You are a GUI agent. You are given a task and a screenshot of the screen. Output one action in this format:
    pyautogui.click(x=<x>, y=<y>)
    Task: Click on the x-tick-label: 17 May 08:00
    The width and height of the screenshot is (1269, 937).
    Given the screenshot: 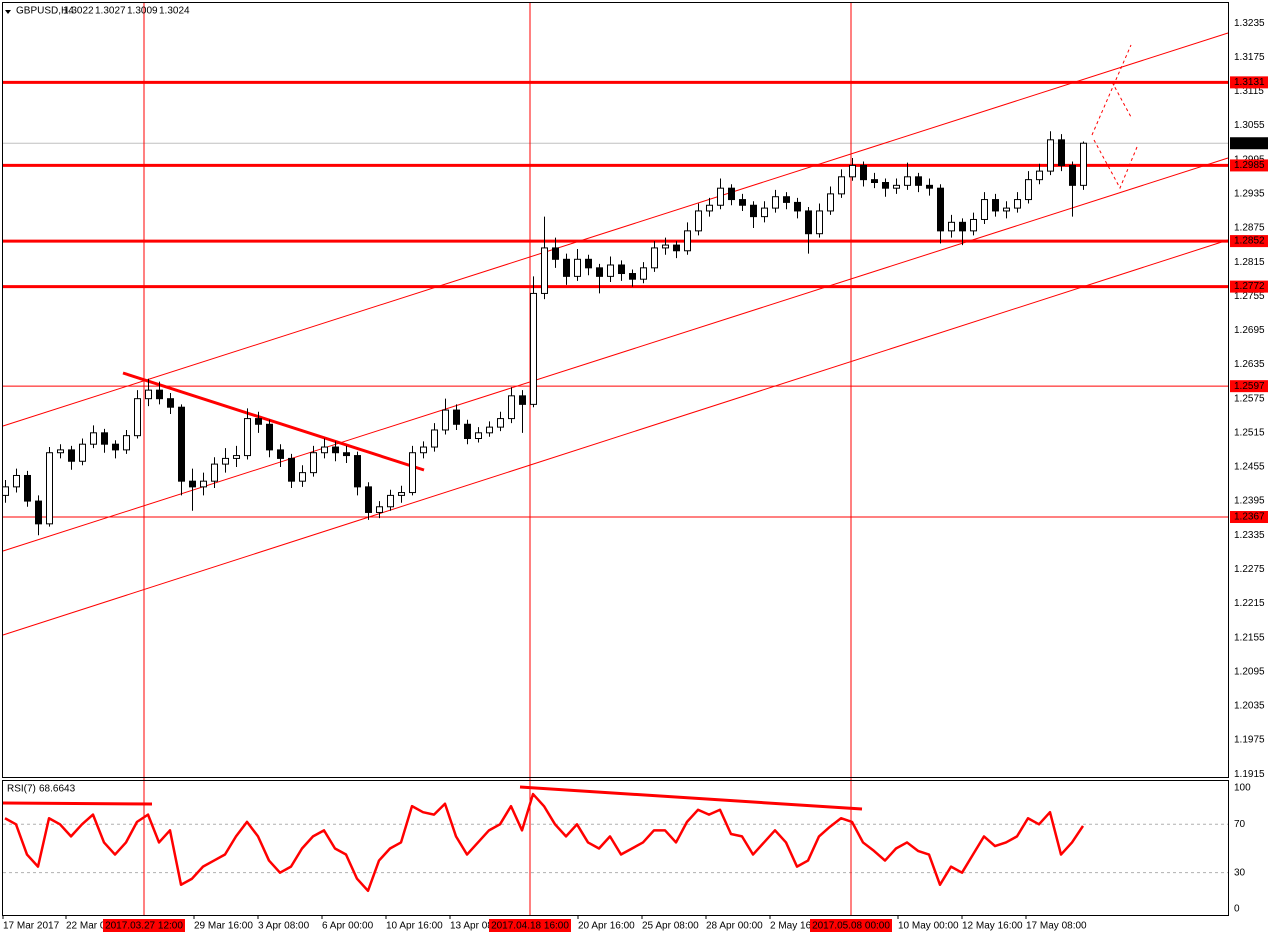 What is the action you would take?
    pyautogui.click(x=1056, y=926)
    